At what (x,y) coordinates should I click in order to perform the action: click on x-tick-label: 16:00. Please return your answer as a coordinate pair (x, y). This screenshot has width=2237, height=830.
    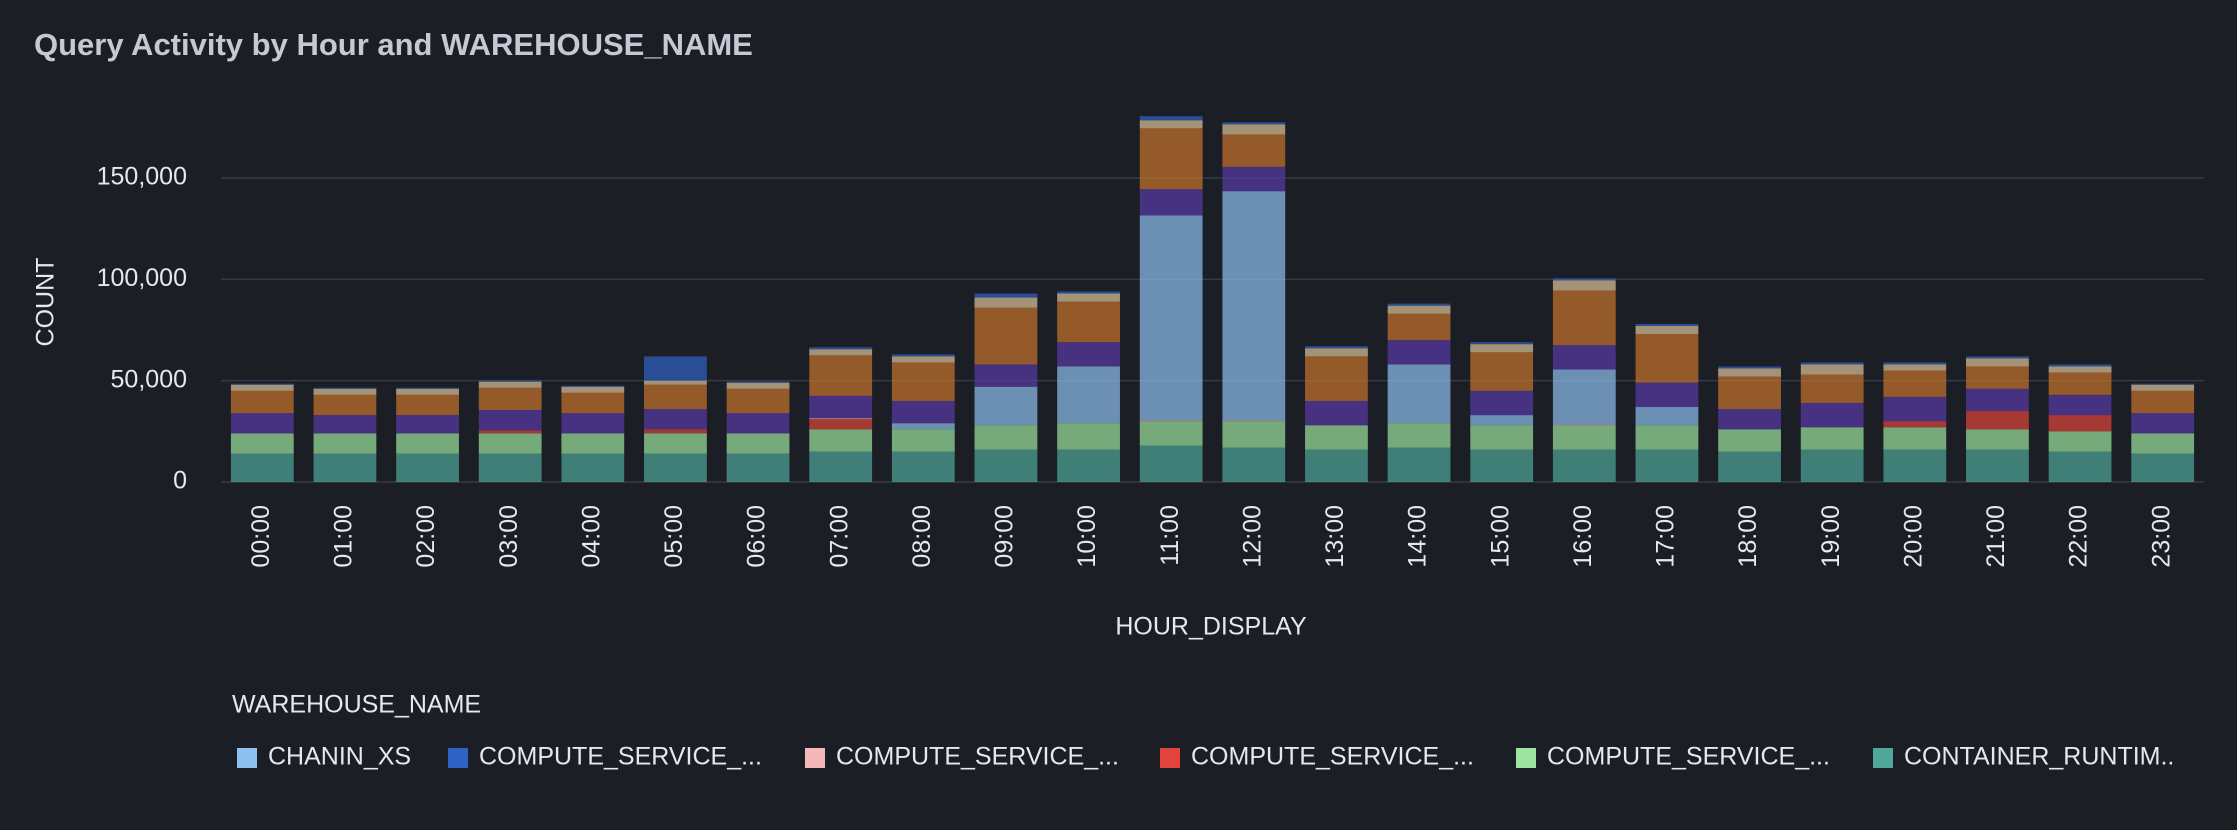
    Looking at the image, I should click on (1583, 536).